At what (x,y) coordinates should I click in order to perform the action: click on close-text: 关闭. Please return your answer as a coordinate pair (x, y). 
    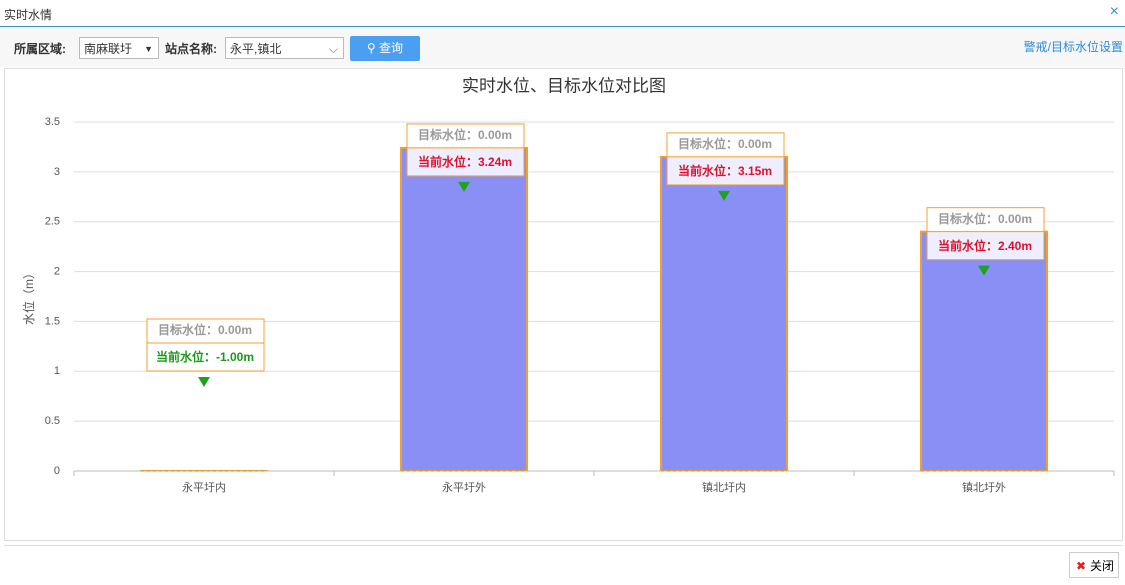
    Looking at the image, I should click on (1101, 566).